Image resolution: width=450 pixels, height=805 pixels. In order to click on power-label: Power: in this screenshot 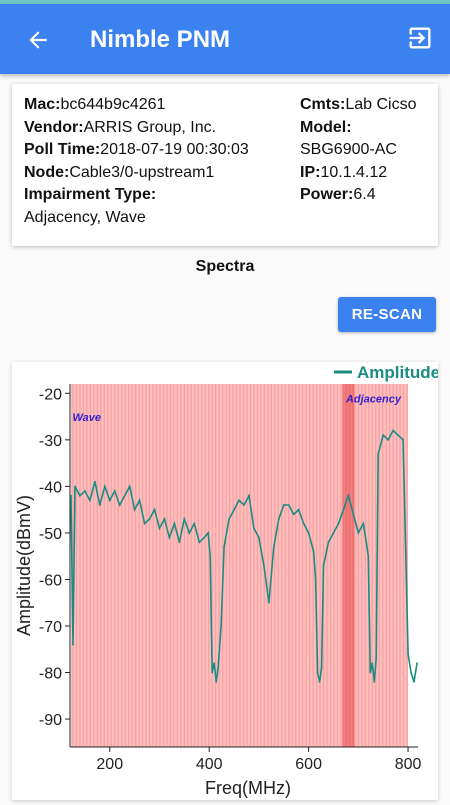, I will do `click(327, 194)`.